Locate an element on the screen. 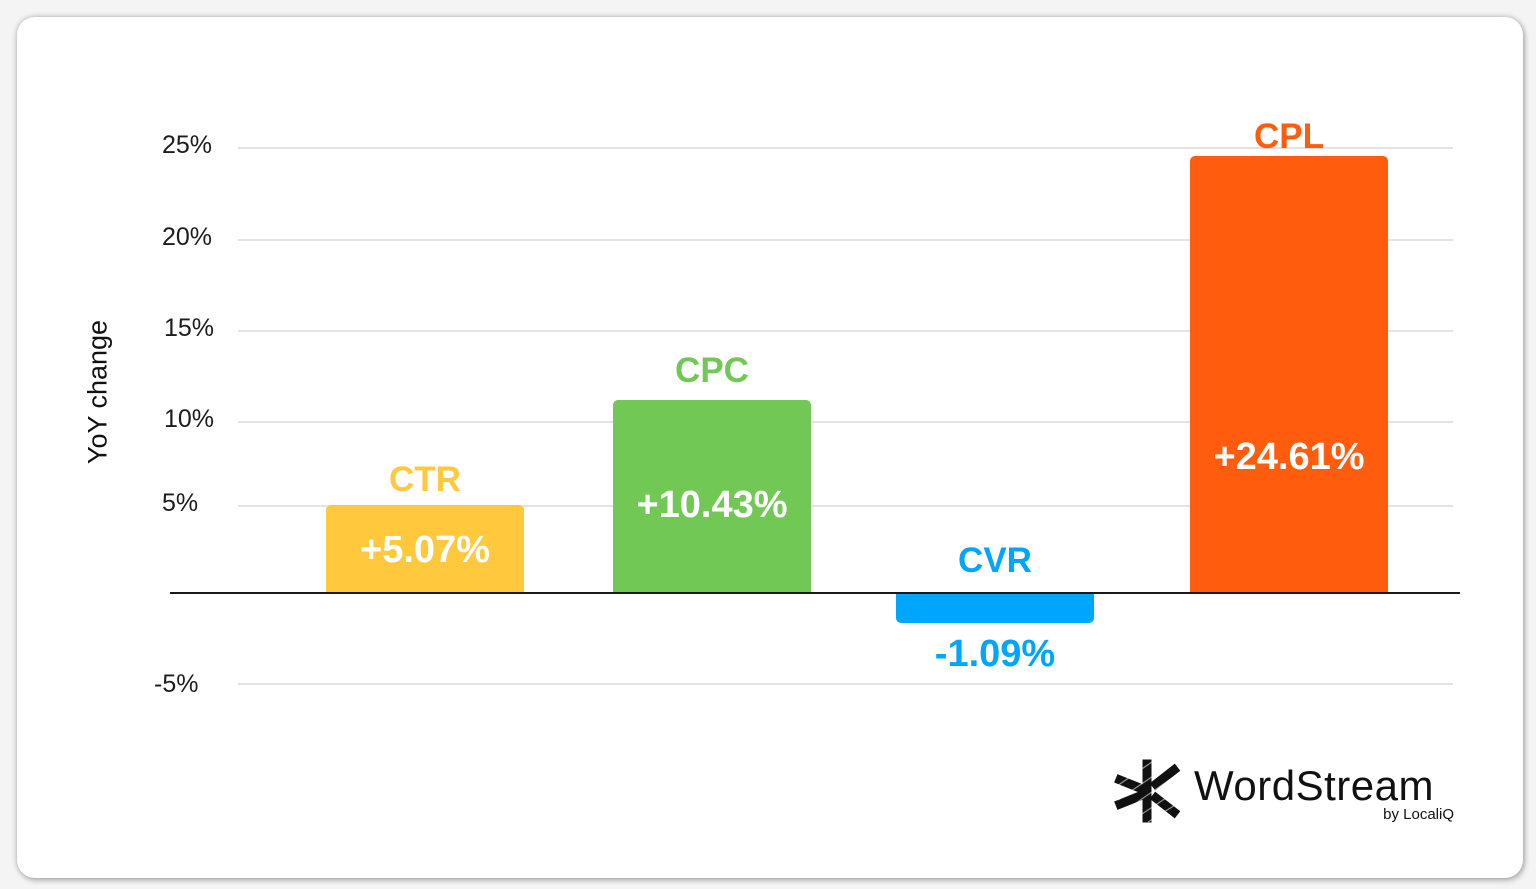 Image resolution: width=1536 pixels, height=889 pixels. bar-value-cvr: -1.09% is located at coordinates (995, 654).